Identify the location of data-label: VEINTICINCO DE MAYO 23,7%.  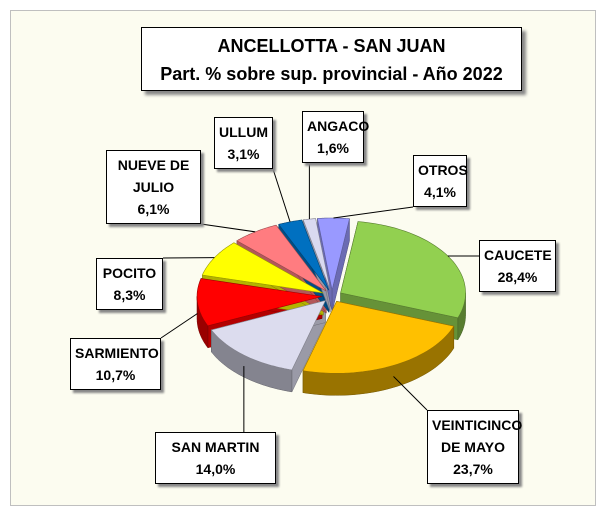
(475, 447).